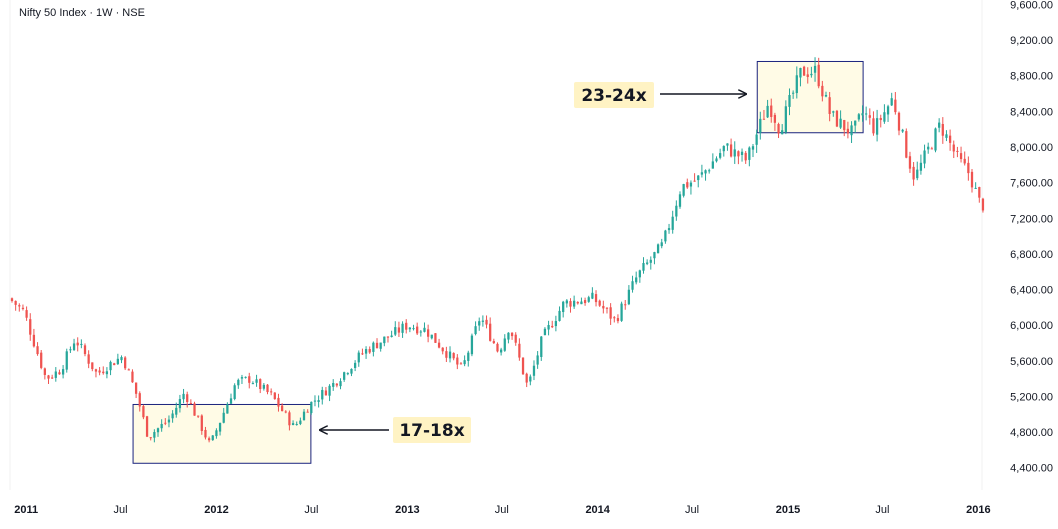 The width and height of the screenshot is (1058, 529). Describe the element at coordinates (1031, 77) in the screenshot. I see `y-tick-label: 8,800.00` at that location.